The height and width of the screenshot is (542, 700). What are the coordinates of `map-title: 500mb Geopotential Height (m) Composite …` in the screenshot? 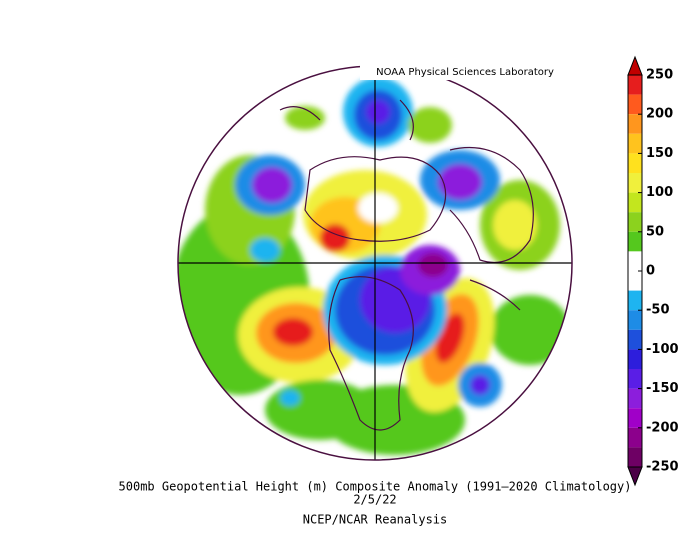 It's located at (375, 487).